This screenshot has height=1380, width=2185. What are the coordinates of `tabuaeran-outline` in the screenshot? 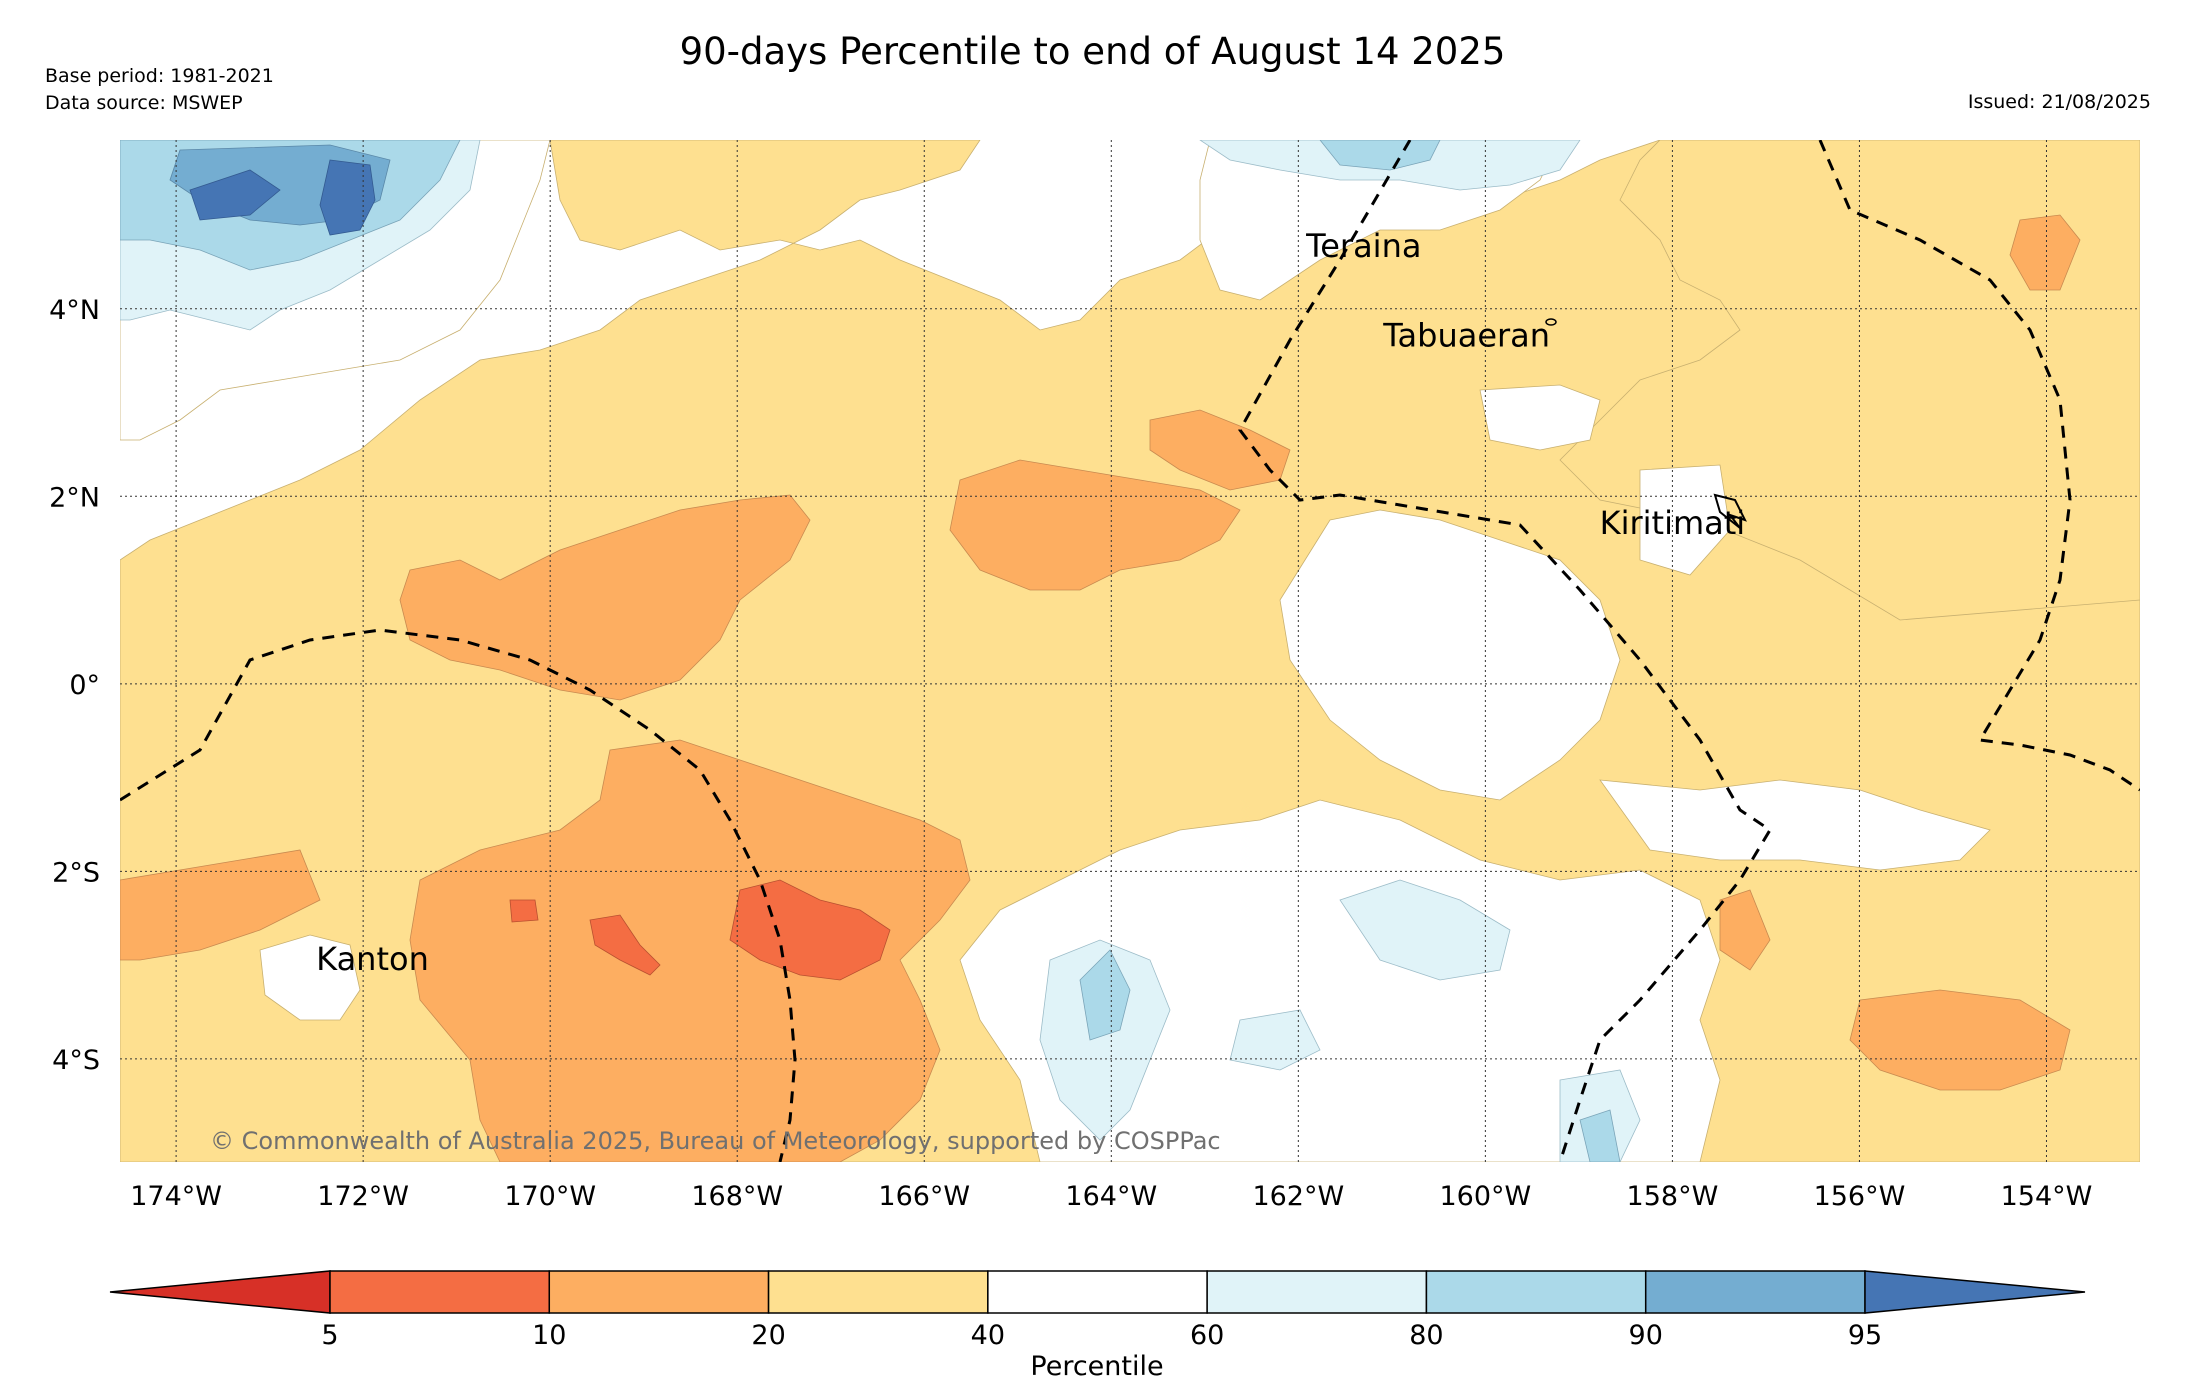 It's located at (1551, 322).